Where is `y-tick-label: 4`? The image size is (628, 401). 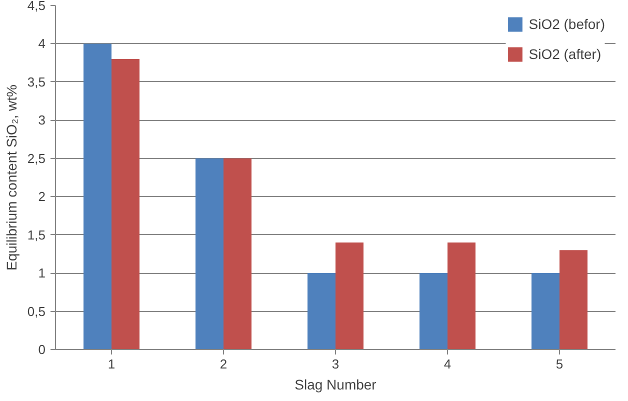 y-tick-label: 4 is located at coordinates (42, 44).